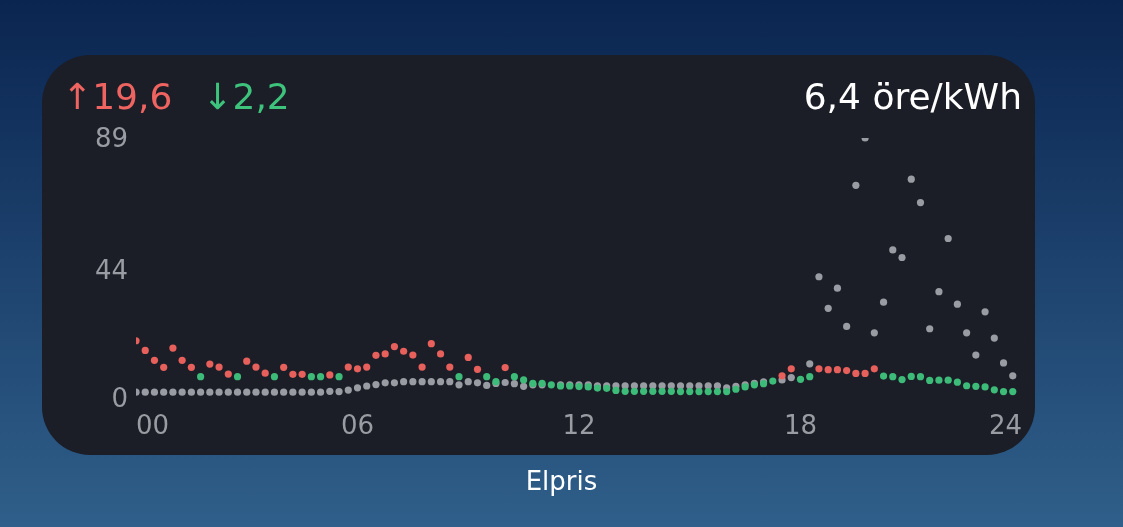  Describe the element at coordinates (111, 269) in the screenshot. I see `y-tick-label: 44` at that location.